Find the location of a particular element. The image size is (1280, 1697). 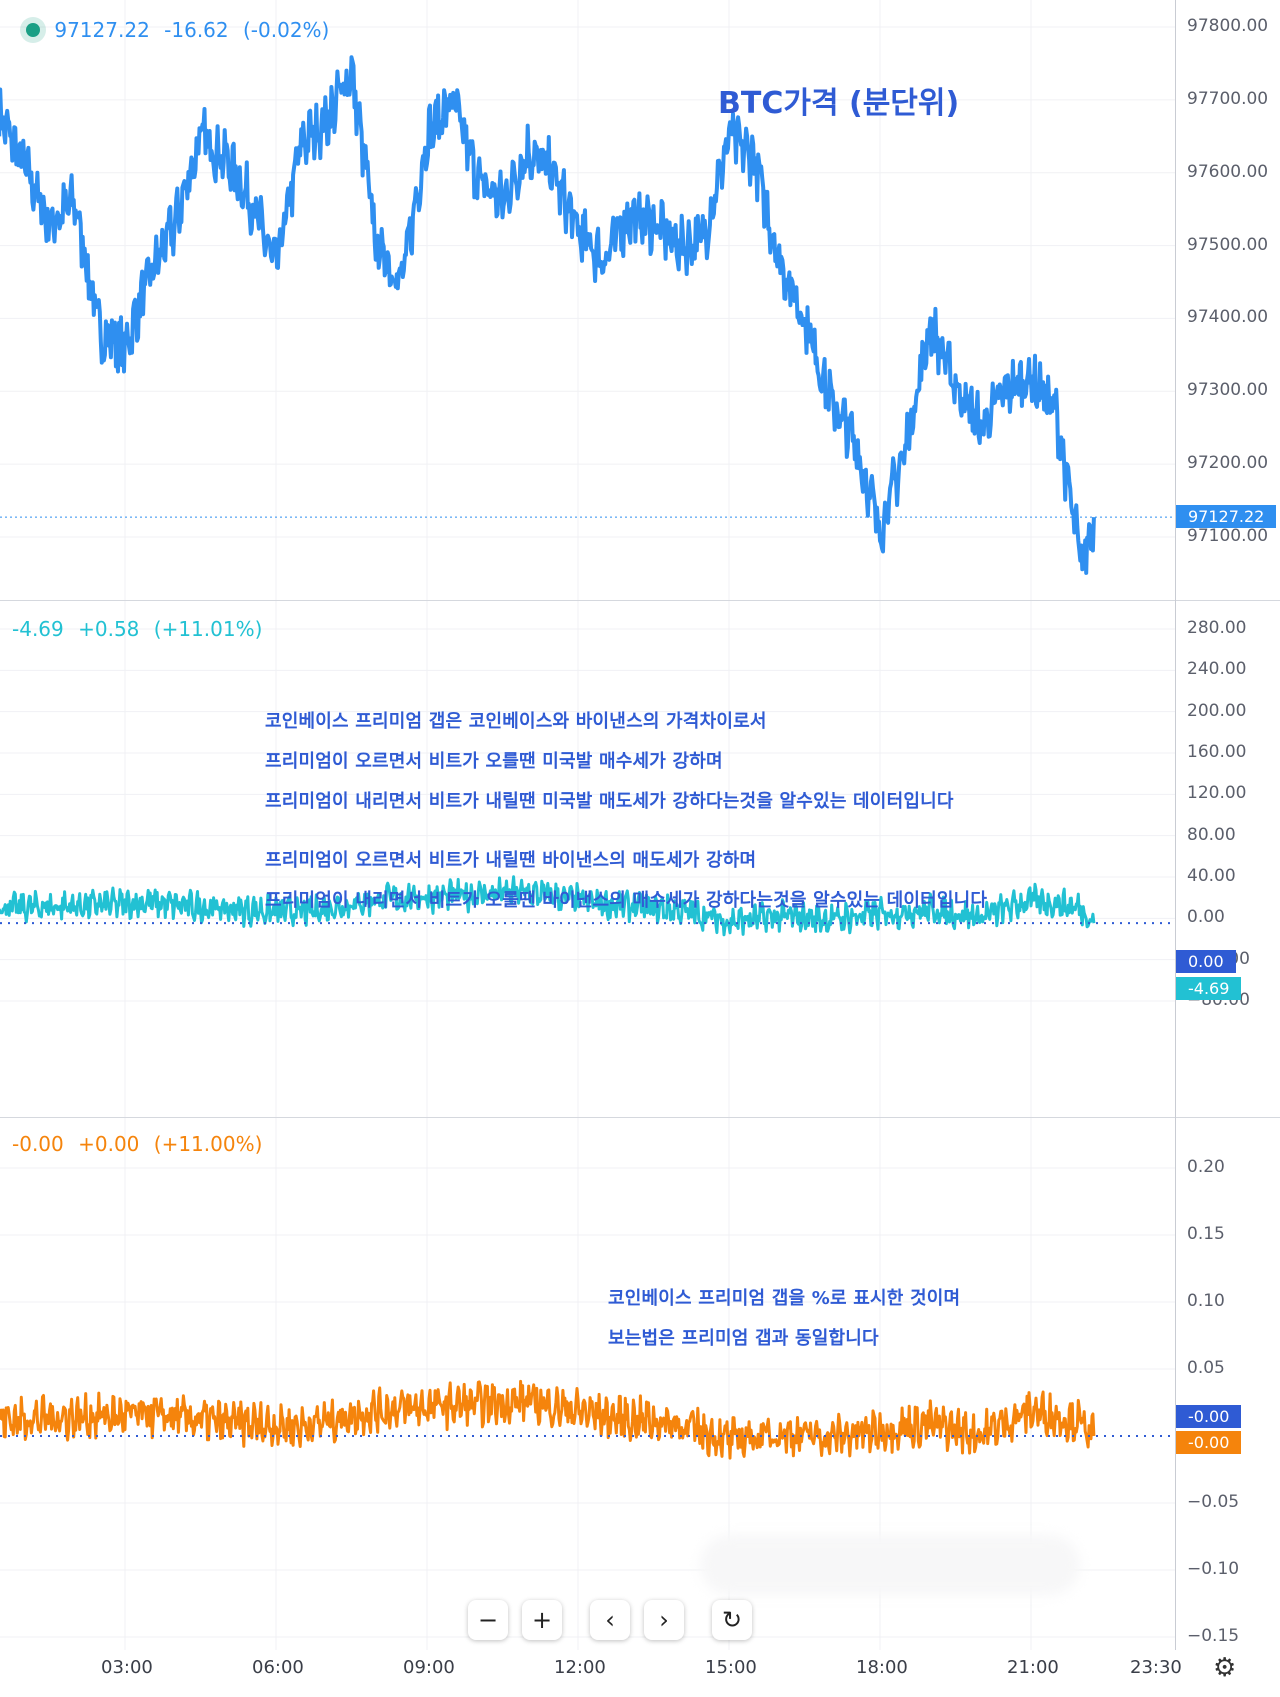

axis-tick-label: −0.05 is located at coordinates (1213, 1502).